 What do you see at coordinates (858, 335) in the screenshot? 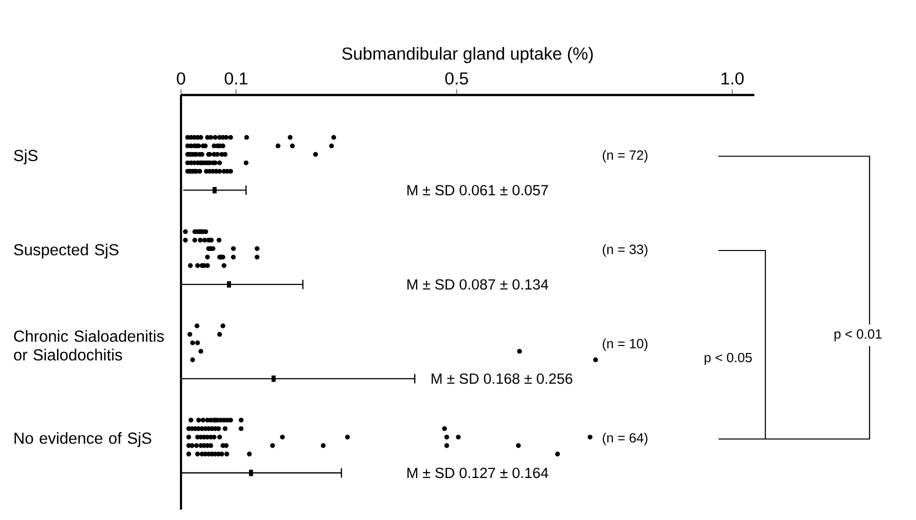
I see `text: p < 0.01` at bounding box center [858, 335].